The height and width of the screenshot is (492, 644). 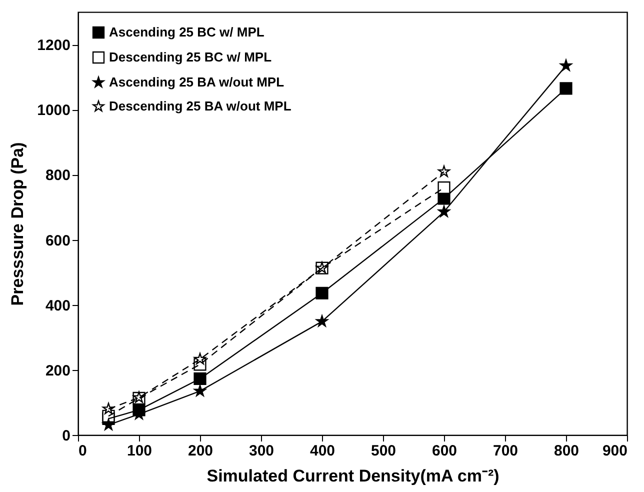 I want to click on y-tick-label: 1200, so click(x=53, y=45).